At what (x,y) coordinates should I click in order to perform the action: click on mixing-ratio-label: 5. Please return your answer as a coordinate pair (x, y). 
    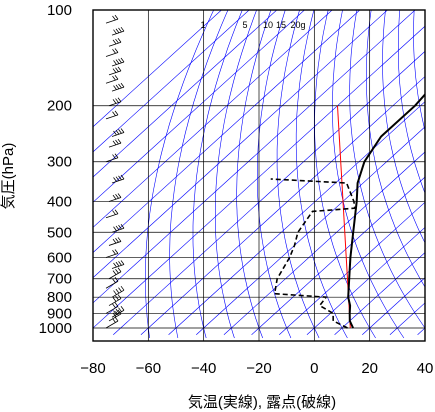
    Looking at the image, I should click on (244, 25).